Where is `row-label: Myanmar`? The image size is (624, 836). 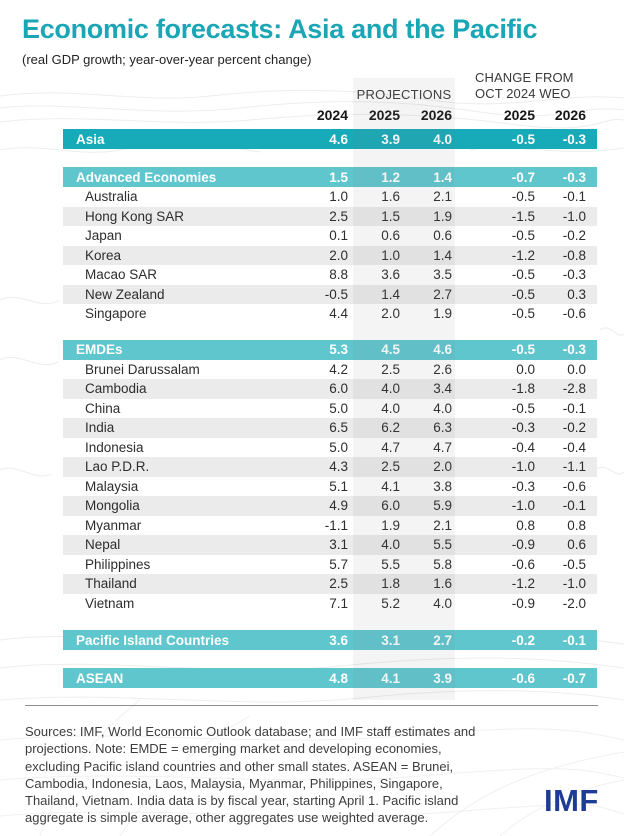 row-label: Myanmar is located at coordinates (113, 525).